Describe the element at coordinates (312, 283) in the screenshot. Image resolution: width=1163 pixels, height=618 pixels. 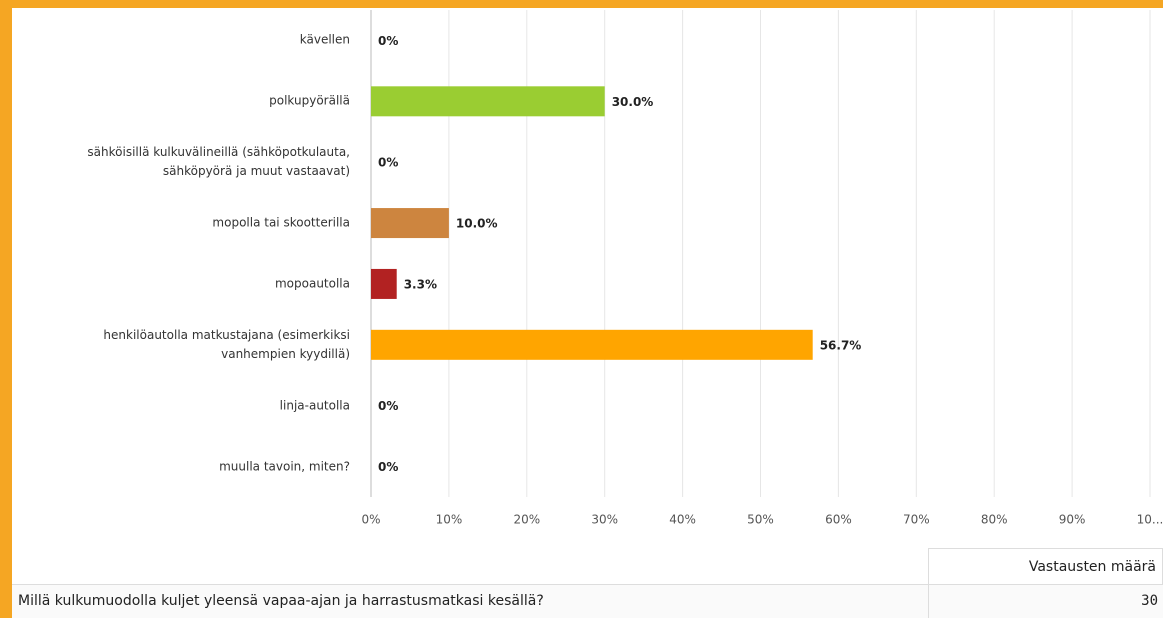
I see `category-label: mopoautolla` at that location.